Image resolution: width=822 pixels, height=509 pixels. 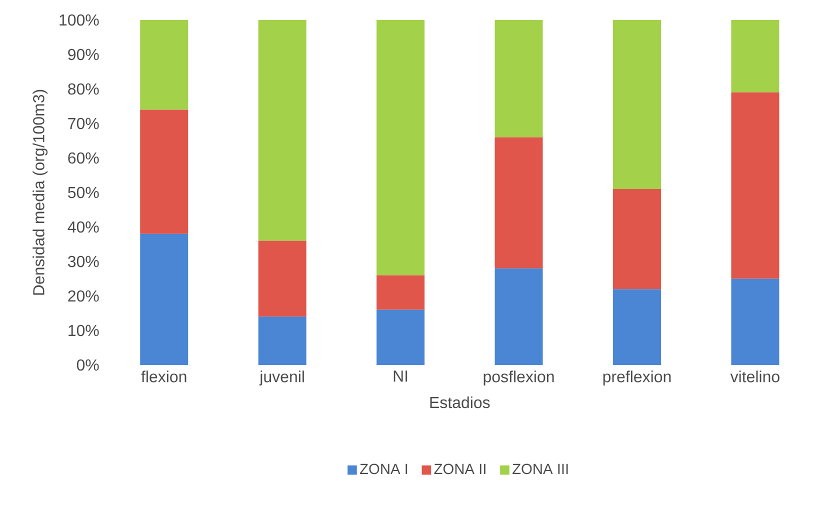 What do you see at coordinates (79, 20) in the screenshot?
I see `y-tick-label: 100%` at bounding box center [79, 20].